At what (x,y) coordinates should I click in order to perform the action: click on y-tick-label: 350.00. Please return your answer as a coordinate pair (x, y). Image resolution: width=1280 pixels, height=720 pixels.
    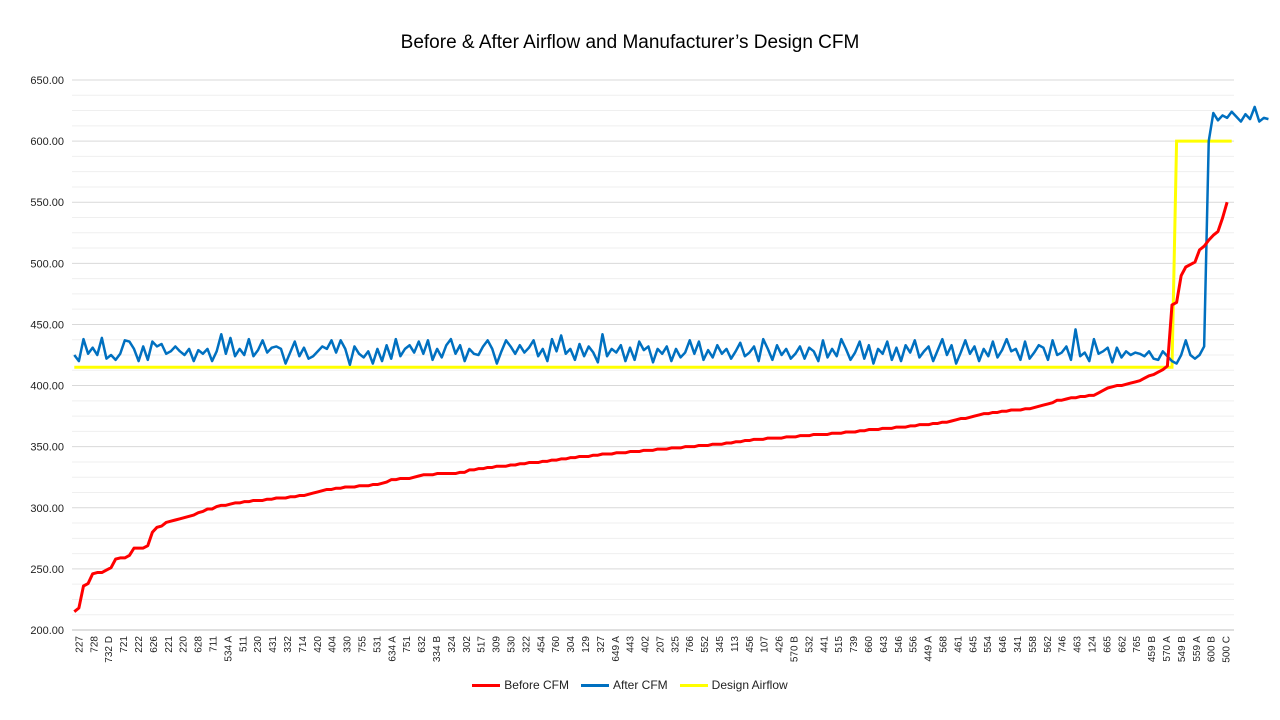
    Looking at the image, I should click on (47, 448).